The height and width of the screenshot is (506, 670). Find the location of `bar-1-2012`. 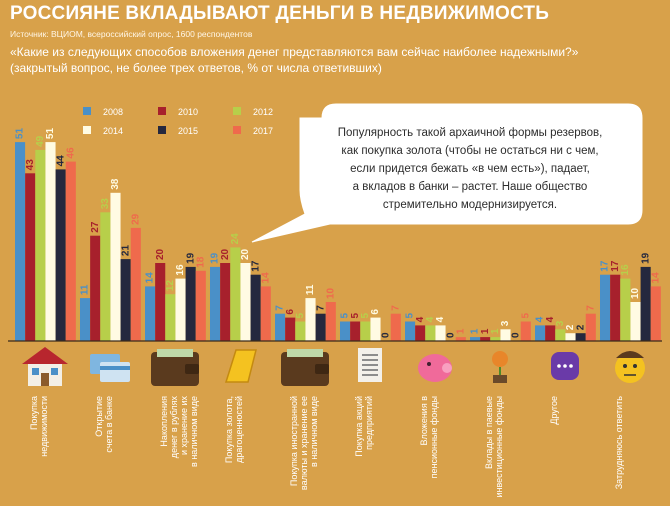

bar-1-2012 is located at coordinates (105, 276).